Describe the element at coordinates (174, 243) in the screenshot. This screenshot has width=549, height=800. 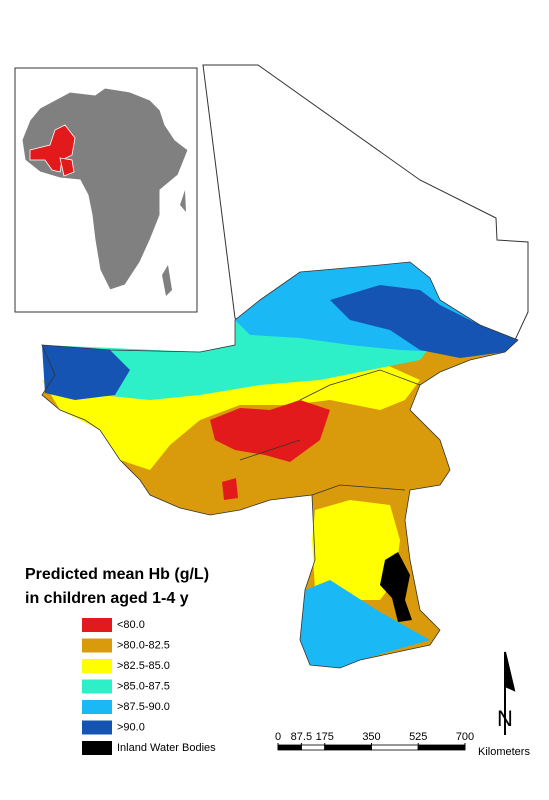
I see `inset-madagascar` at that location.